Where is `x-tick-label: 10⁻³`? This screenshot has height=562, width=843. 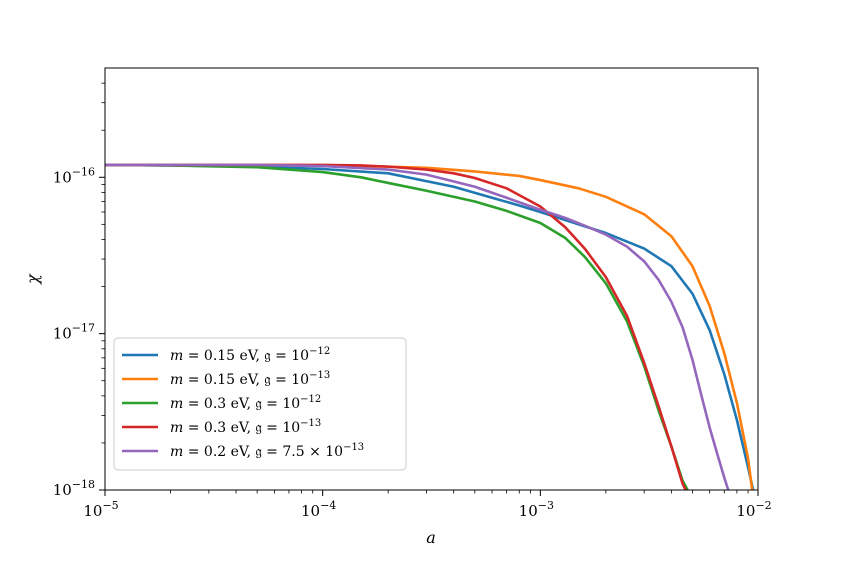 x-tick-label: 10⁻³ is located at coordinates (536, 509).